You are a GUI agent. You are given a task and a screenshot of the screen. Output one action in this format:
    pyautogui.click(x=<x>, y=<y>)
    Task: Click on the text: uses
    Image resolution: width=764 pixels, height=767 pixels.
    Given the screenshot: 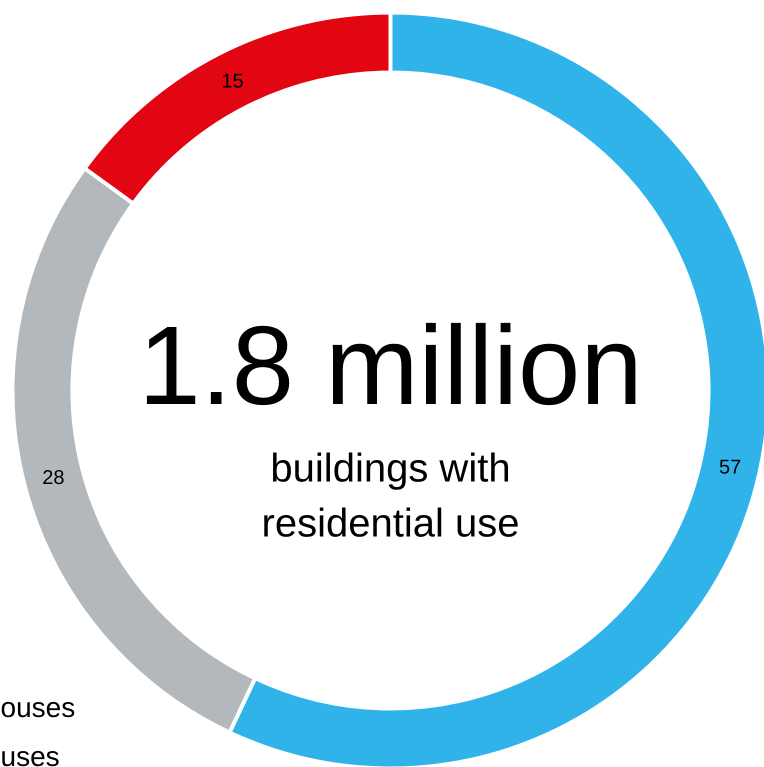 What is the action you would take?
    pyautogui.click(x=30, y=754)
    